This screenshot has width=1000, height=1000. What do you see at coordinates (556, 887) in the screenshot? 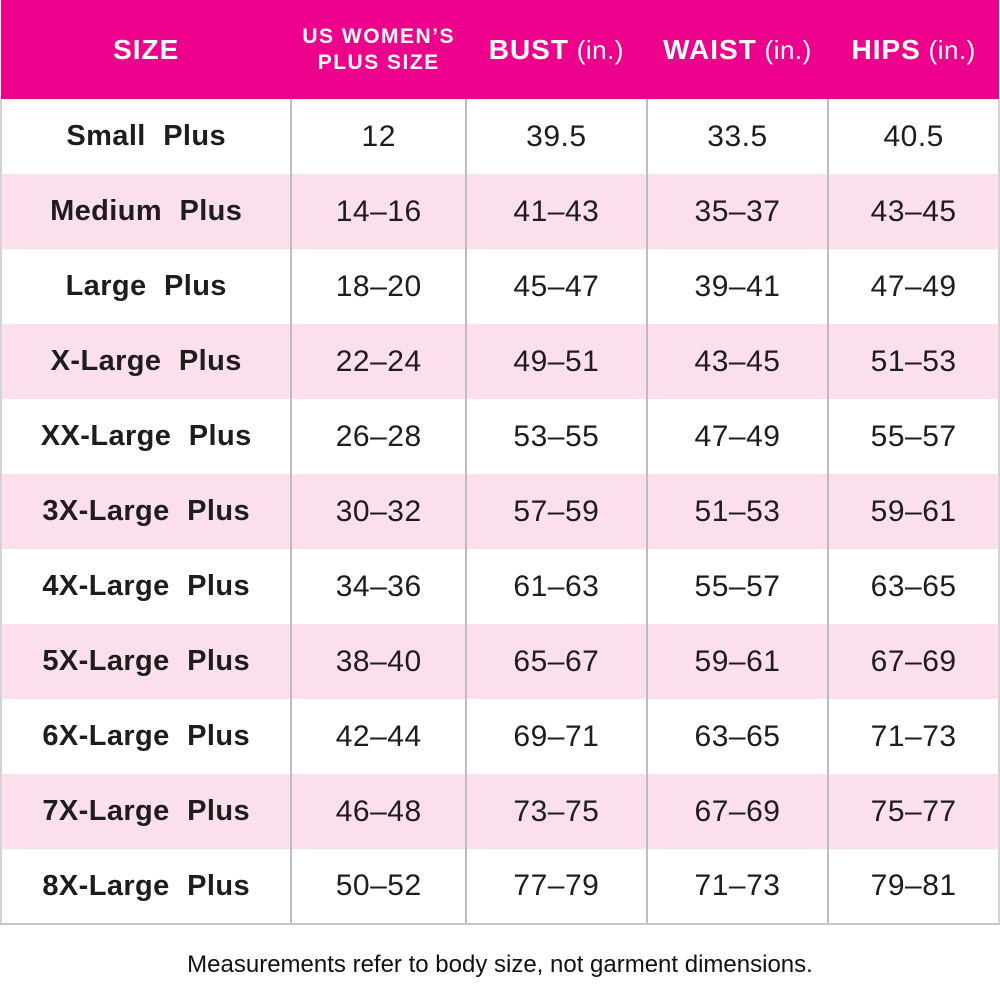
I see `cell-value-bust: 77–79` at bounding box center [556, 887].